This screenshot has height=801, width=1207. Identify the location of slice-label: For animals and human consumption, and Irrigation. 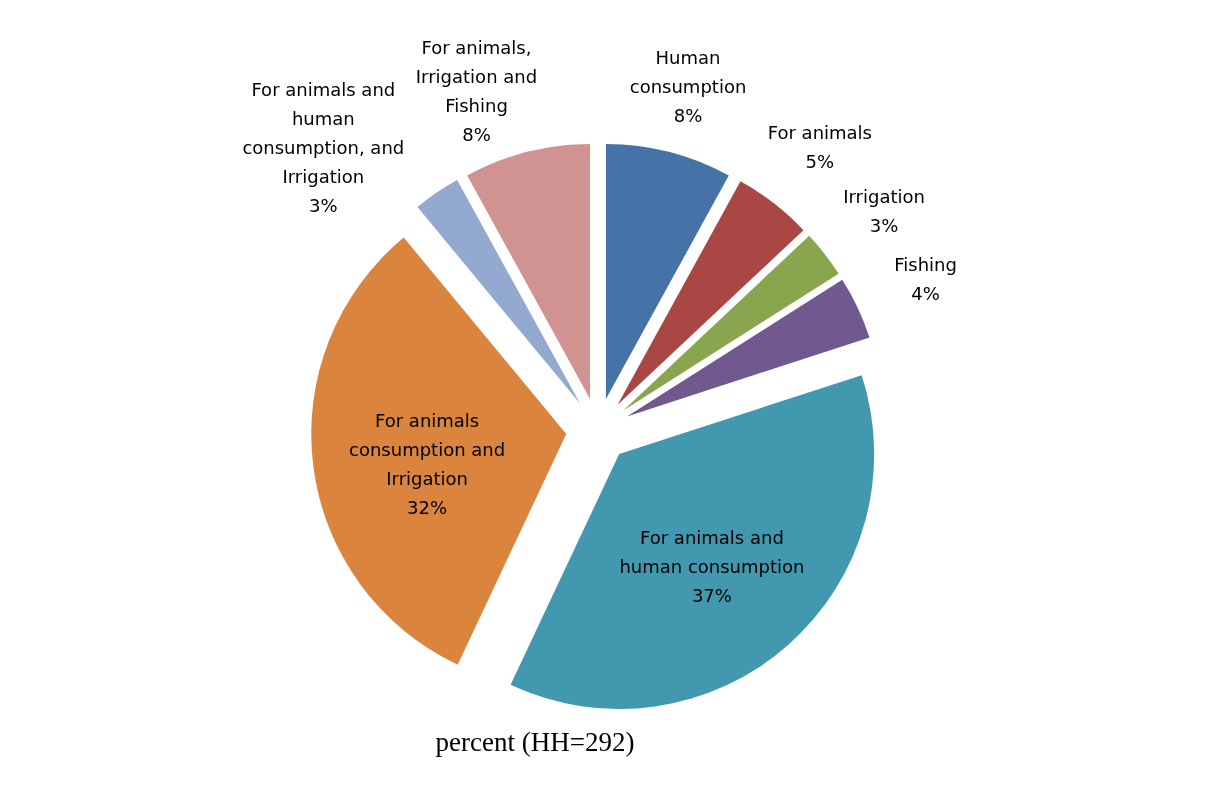
(323, 132).